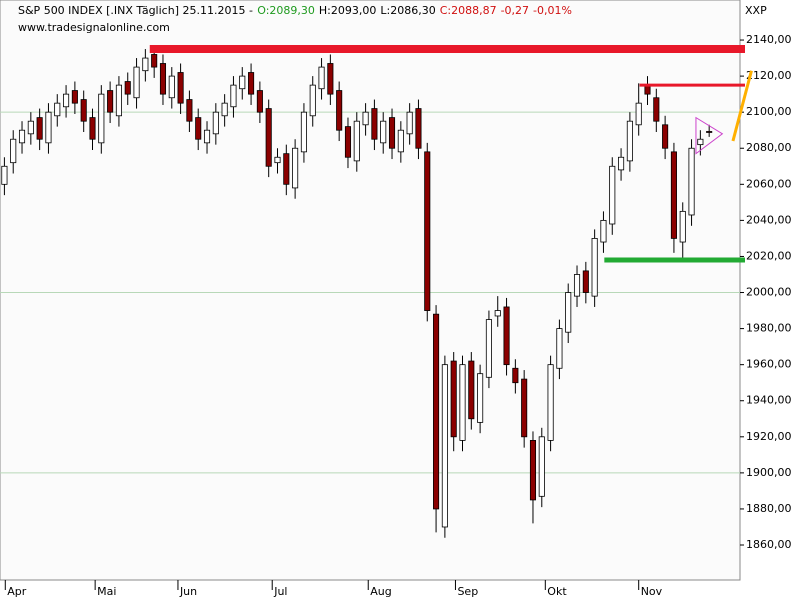 The width and height of the screenshot is (800, 600). What do you see at coordinates (347, 10) in the screenshot?
I see `header-part: H:2093,00` at bounding box center [347, 10].